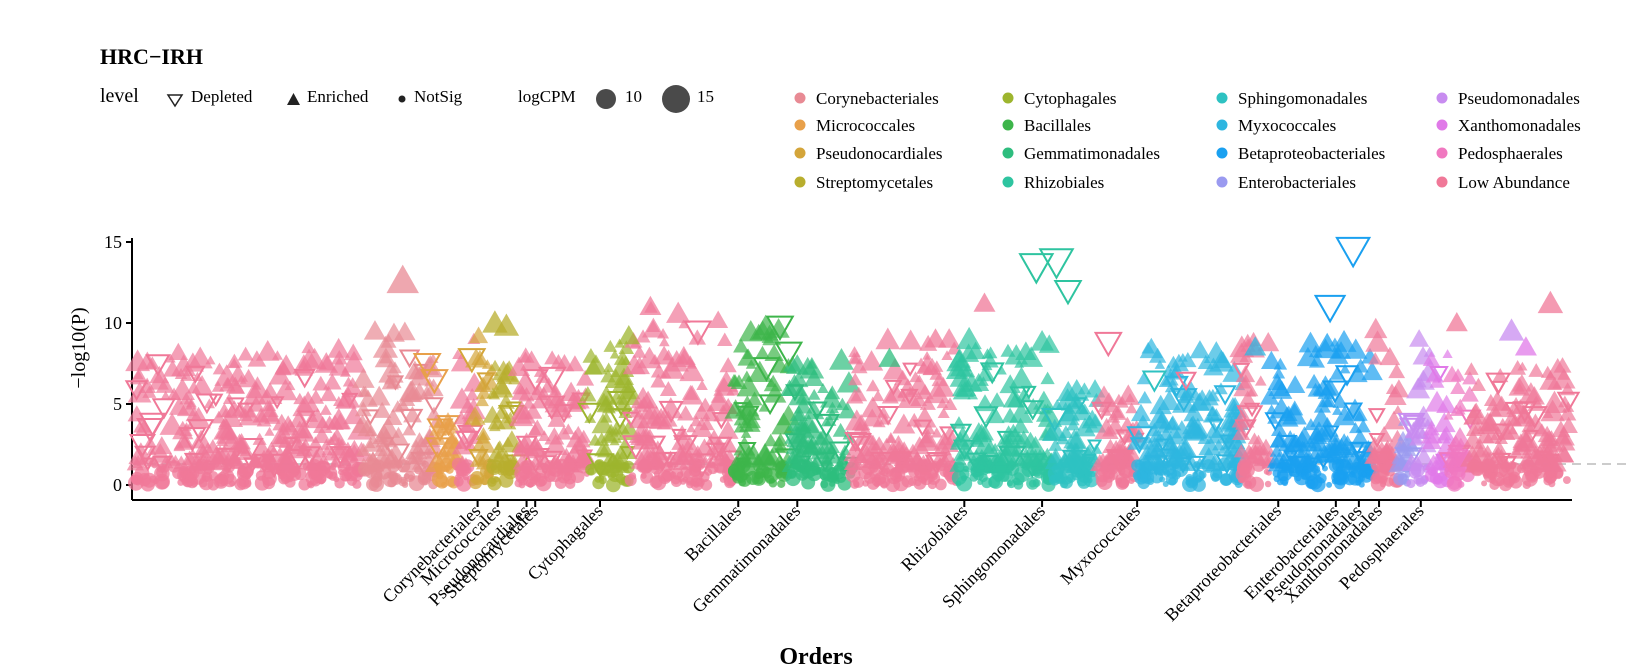 The width and height of the screenshot is (1633, 669). Describe the element at coordinates (1008, 182) in the screenshot. I see `legend-swatch-rhizobiales` at that location.